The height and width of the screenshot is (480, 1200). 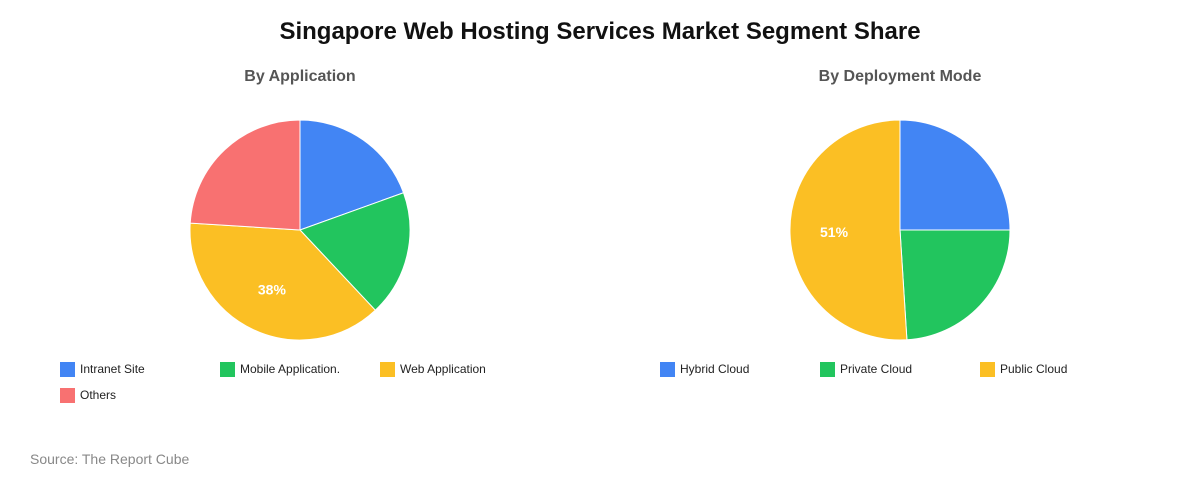 I want to click on pie-slice-hybrid-cloud, so click(x=955, y=175).